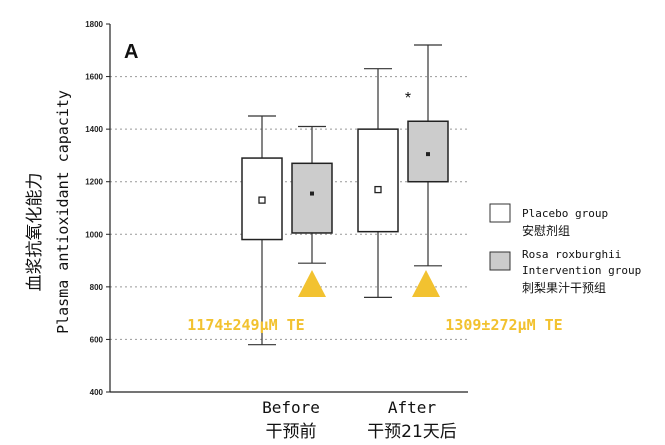  Describe the element at coordinates (500, 213) in the screenshot. I see `legend-swatch-placebo` at that location.